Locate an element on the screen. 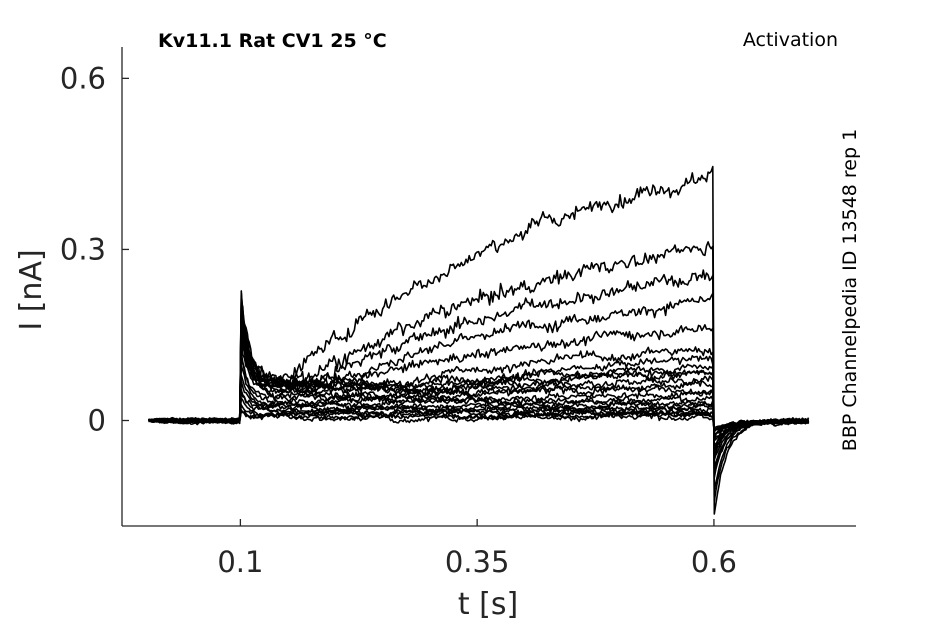  side-label: BBP Channelpedia ID 13548 rep 1 is located at coordinates (850, 290).